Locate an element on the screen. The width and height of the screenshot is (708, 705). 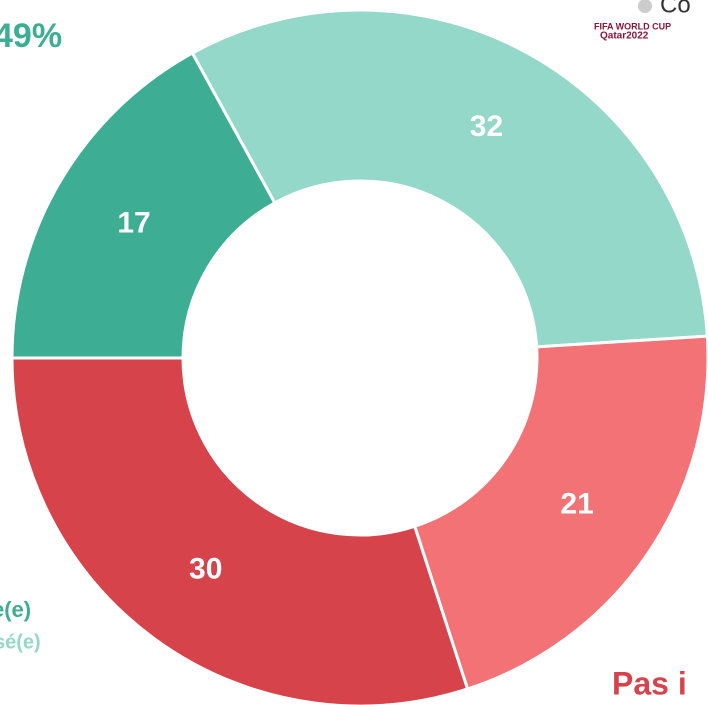
data-label: 17 is located at coordinates (133, 222).